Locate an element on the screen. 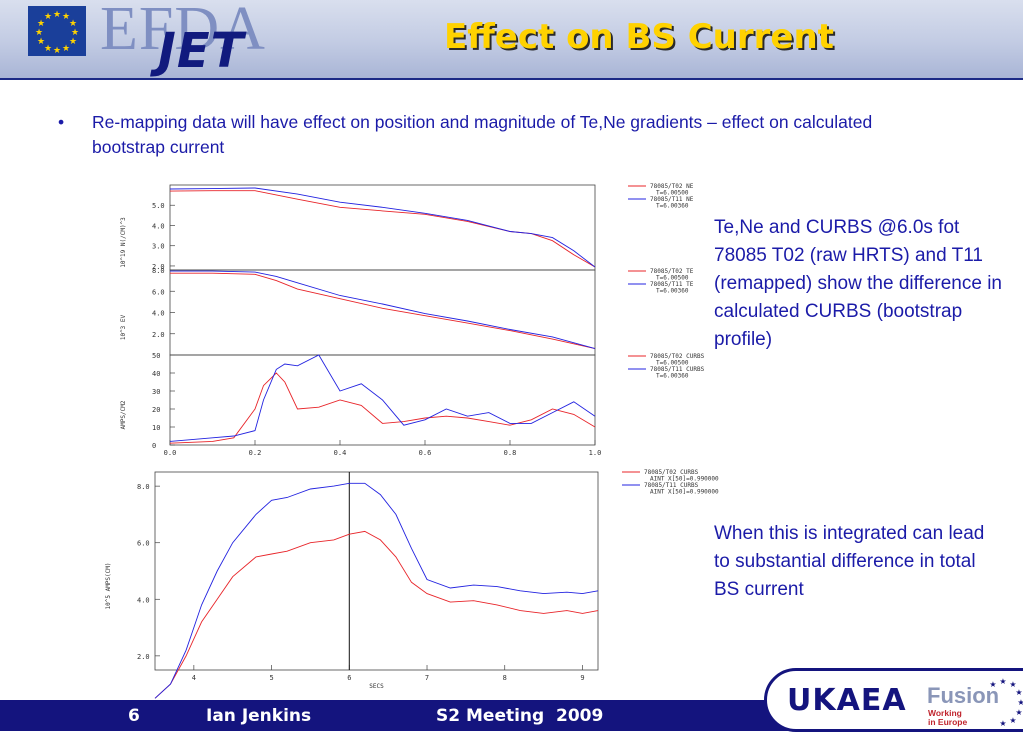 The width and height of the screenshot is (1023, 732). y-tick-label: 10 is located at coordinates (156, 428).